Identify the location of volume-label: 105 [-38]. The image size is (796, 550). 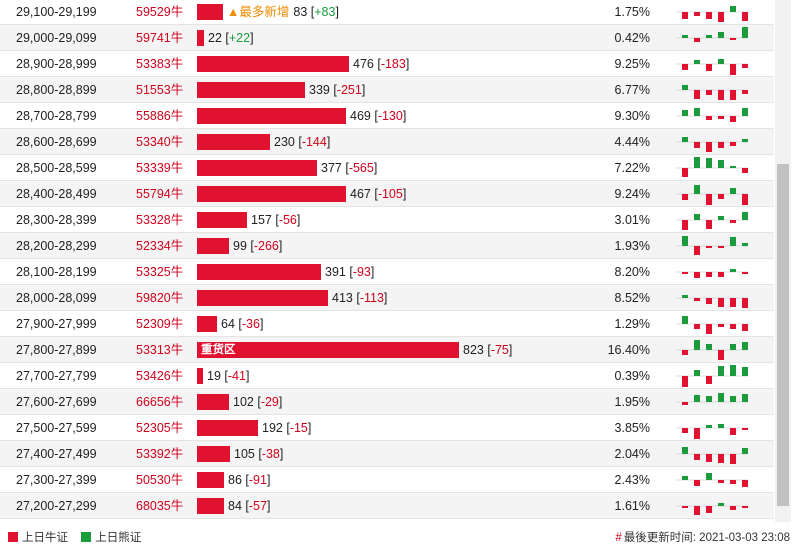
(259, 454).